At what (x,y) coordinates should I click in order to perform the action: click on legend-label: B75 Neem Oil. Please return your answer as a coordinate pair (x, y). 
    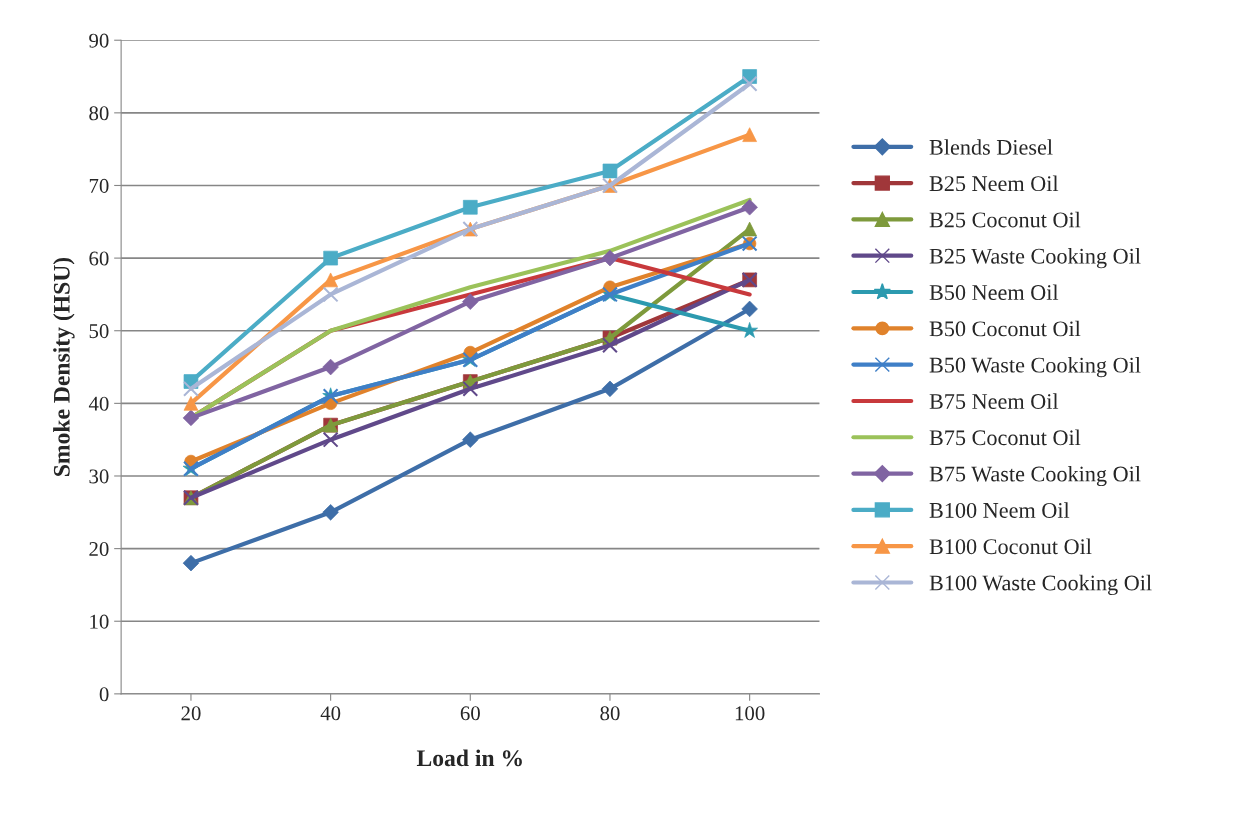
    Looking at the image, I should click on (994, 401).